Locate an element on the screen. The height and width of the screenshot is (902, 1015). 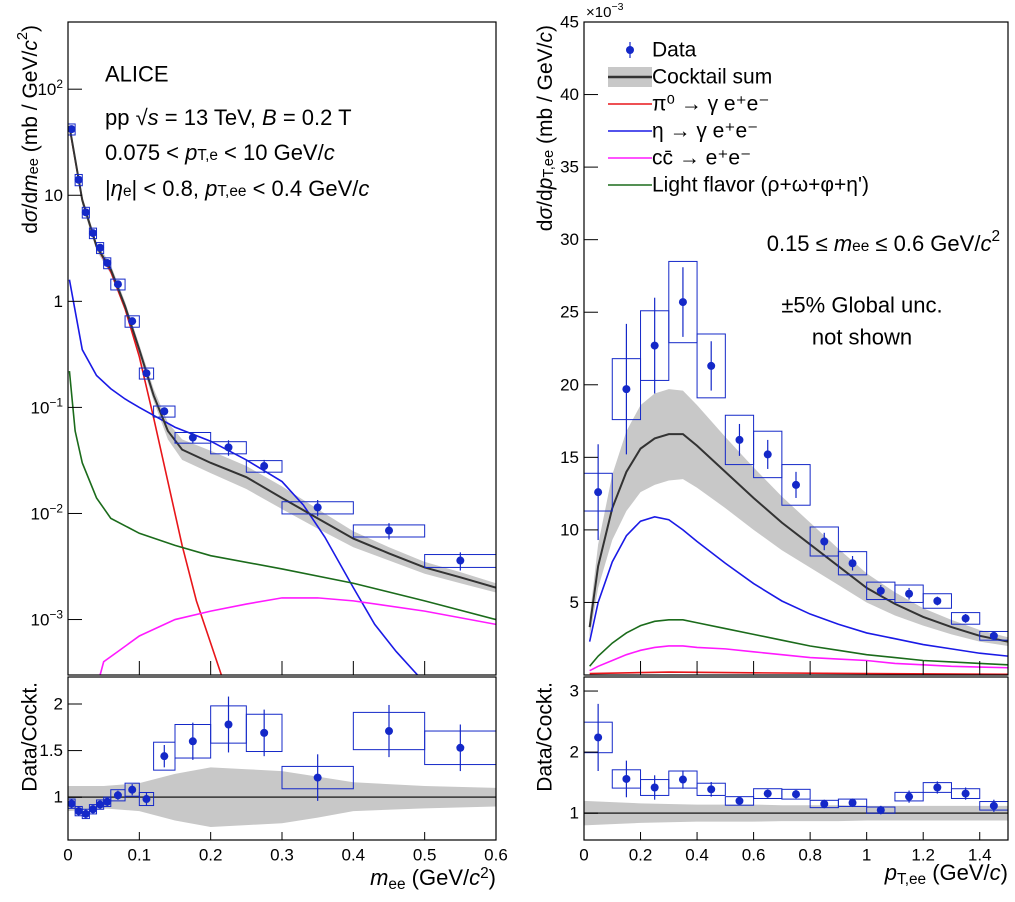
annotation: 0.075 < pT,e < 10 GeV/c is located at coordinates (220, 152).